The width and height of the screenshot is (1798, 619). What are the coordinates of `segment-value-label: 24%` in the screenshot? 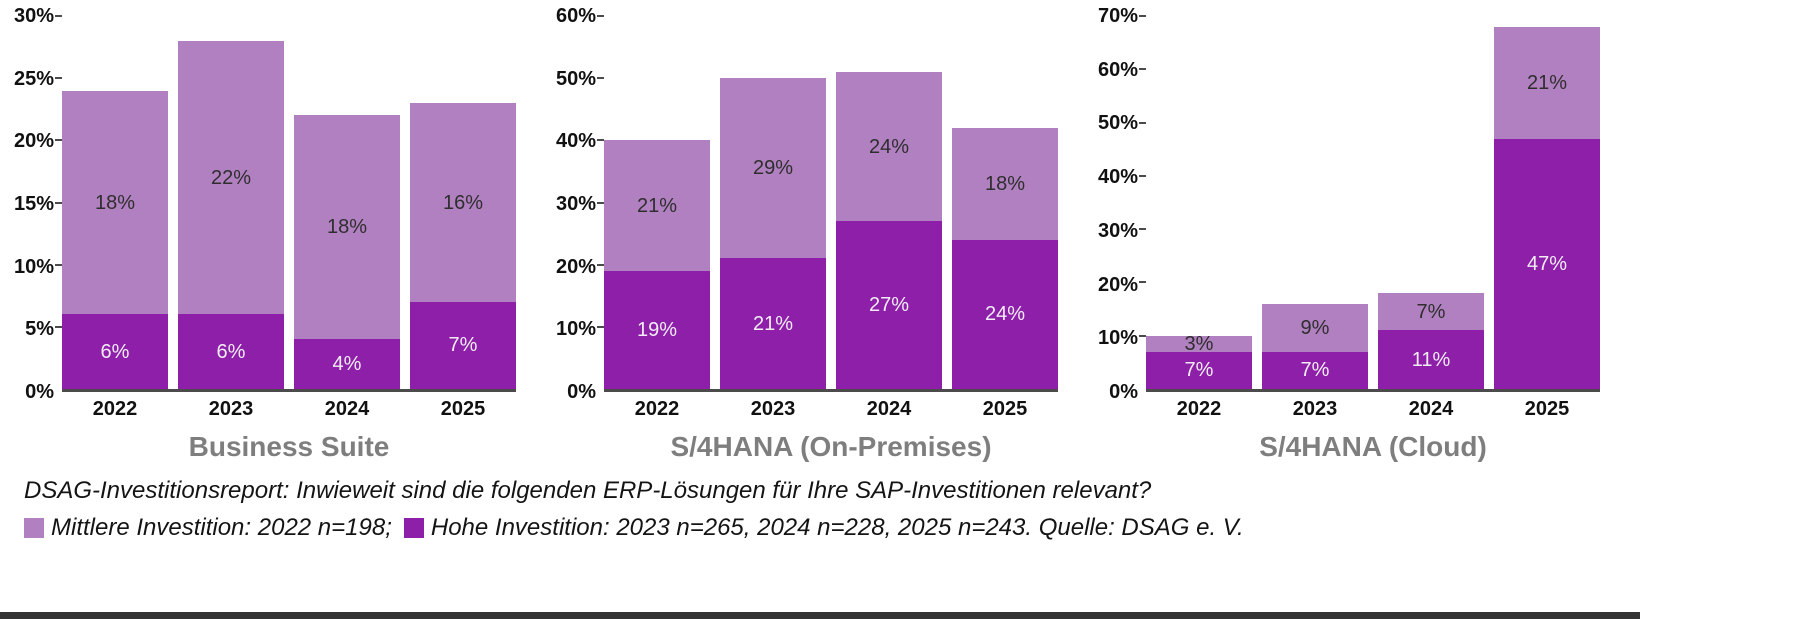 It's located at (1005, 314).